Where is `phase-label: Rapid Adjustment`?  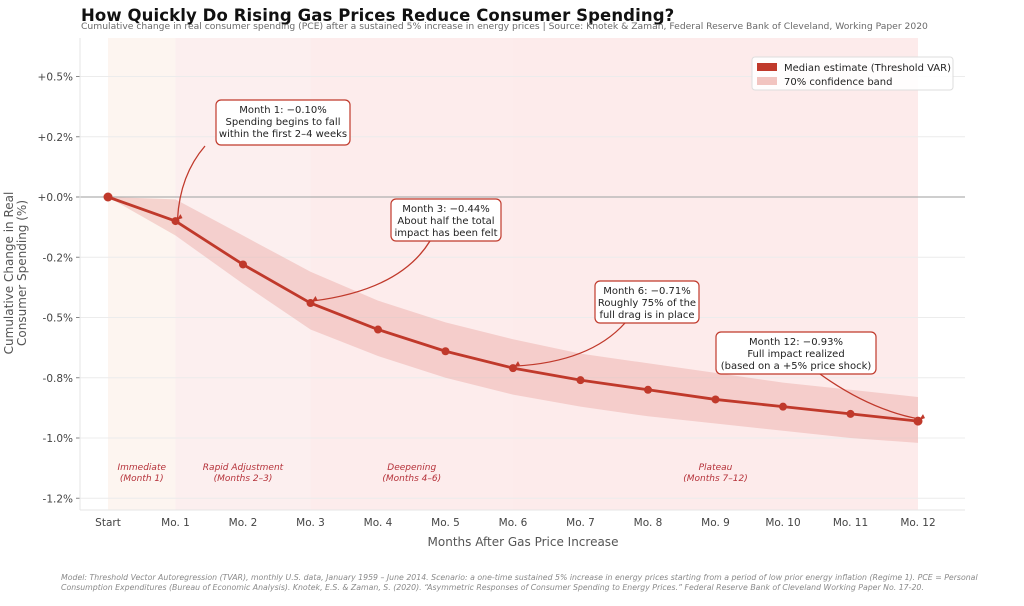
phase-label: Rapid Adjustment is located at coordinates (243, 468).